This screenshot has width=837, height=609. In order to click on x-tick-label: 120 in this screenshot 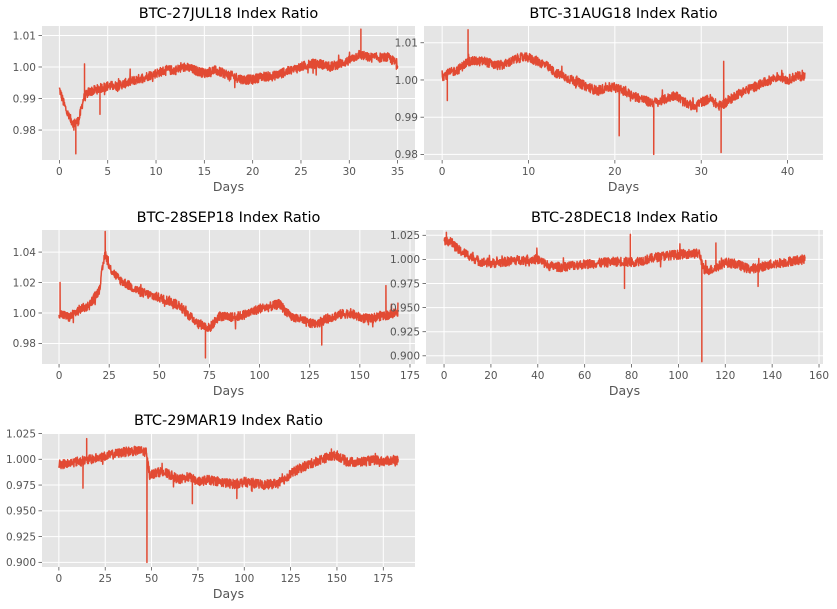, I will do `click(725, 376)`.